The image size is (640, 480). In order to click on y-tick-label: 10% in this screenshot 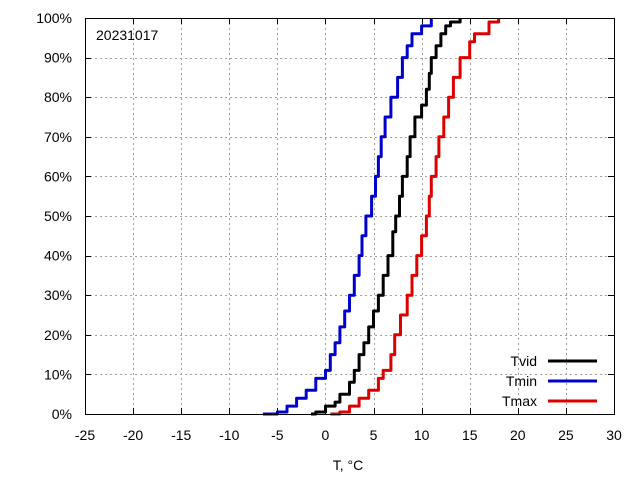, I will do `click(58, 374)`.